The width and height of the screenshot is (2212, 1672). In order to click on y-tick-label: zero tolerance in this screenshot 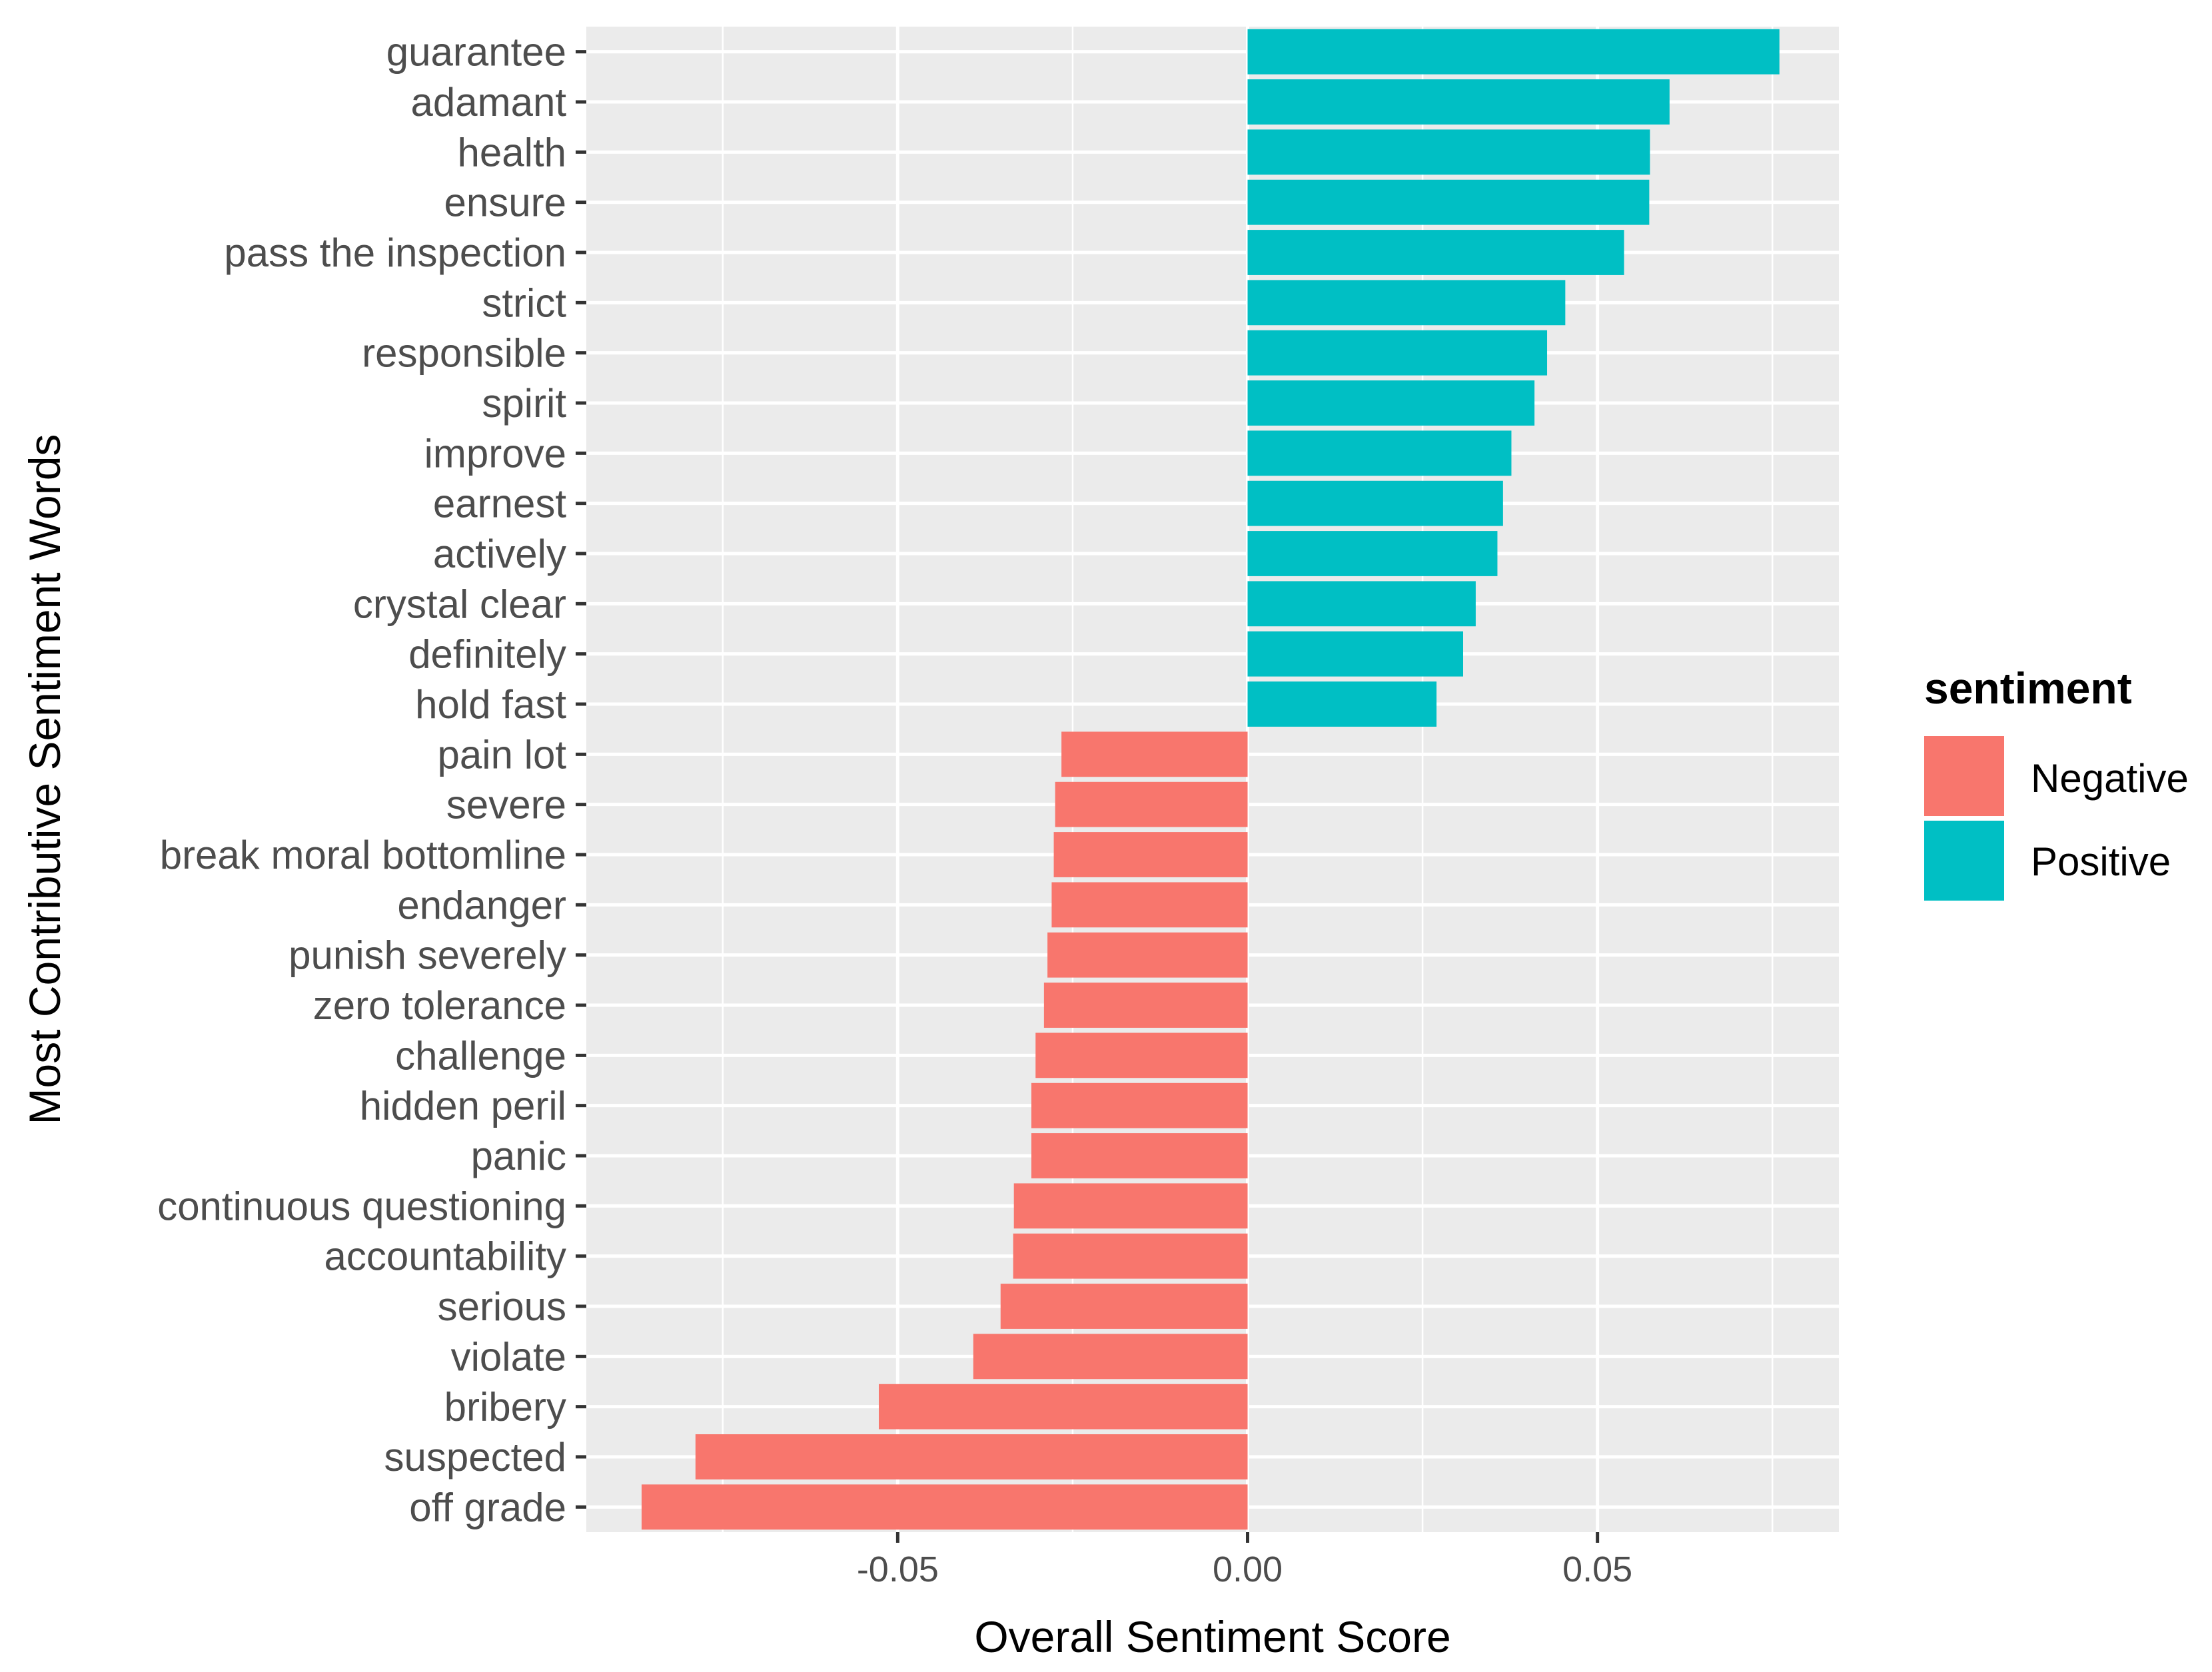, I will do `click(439, 1005)`.